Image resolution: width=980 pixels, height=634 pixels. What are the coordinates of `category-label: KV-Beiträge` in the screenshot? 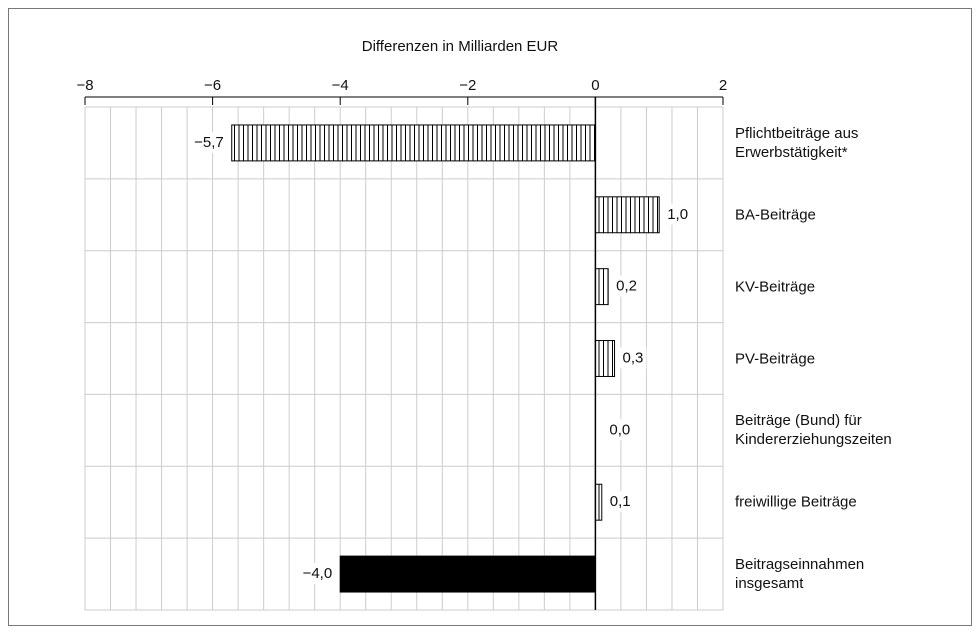 It's located at (775, 287).